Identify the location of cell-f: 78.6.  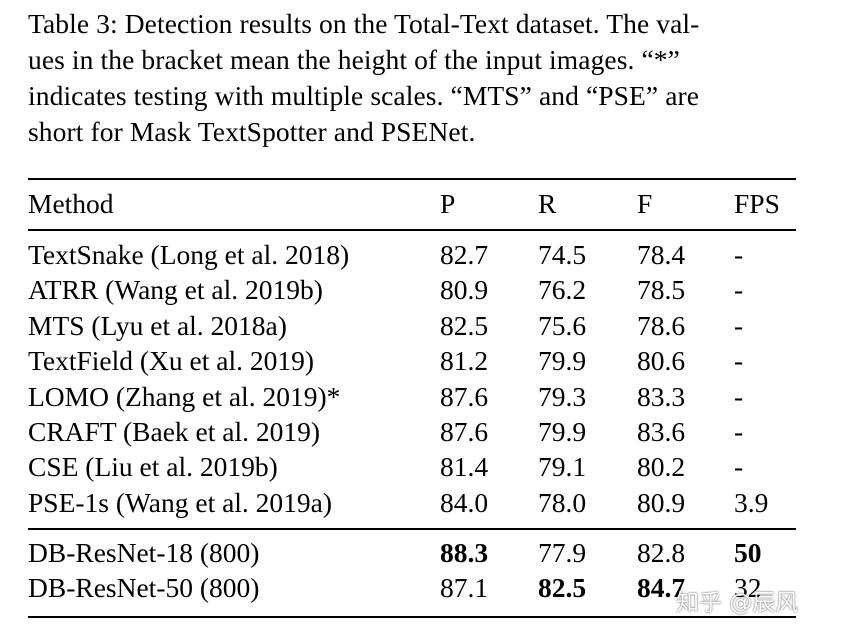
(661, 325).